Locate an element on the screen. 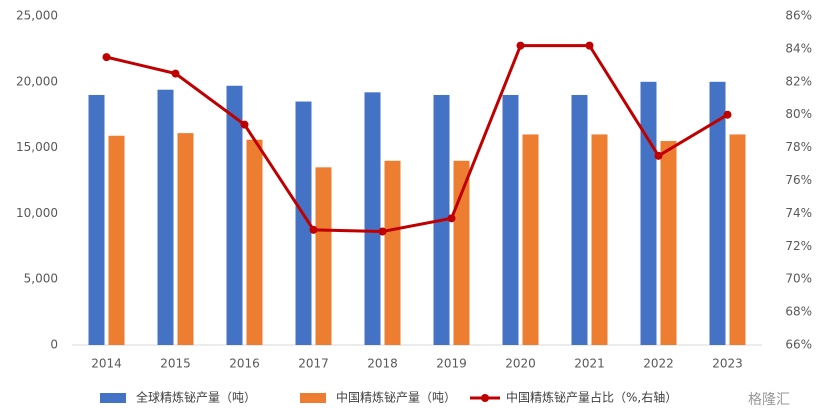 Image resolution: width=818 pixels, height=416 pixels. legend-label: 中国精炼铋产量（吨） is located at coordinates (396, 397).